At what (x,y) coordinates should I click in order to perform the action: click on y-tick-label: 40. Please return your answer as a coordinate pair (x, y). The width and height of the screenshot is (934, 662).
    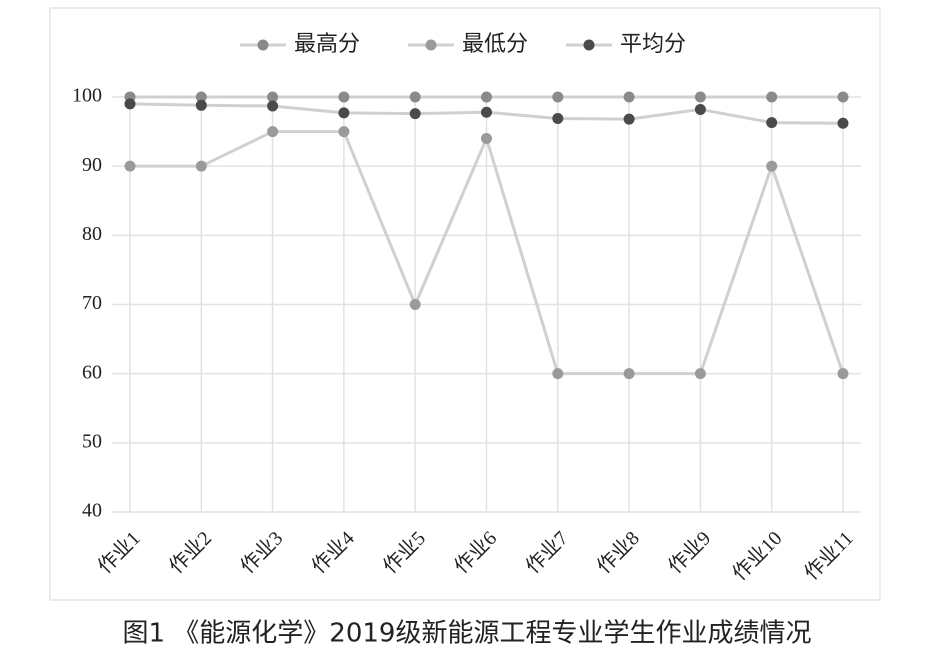
    Looking at the image, I should click on (92, 511).